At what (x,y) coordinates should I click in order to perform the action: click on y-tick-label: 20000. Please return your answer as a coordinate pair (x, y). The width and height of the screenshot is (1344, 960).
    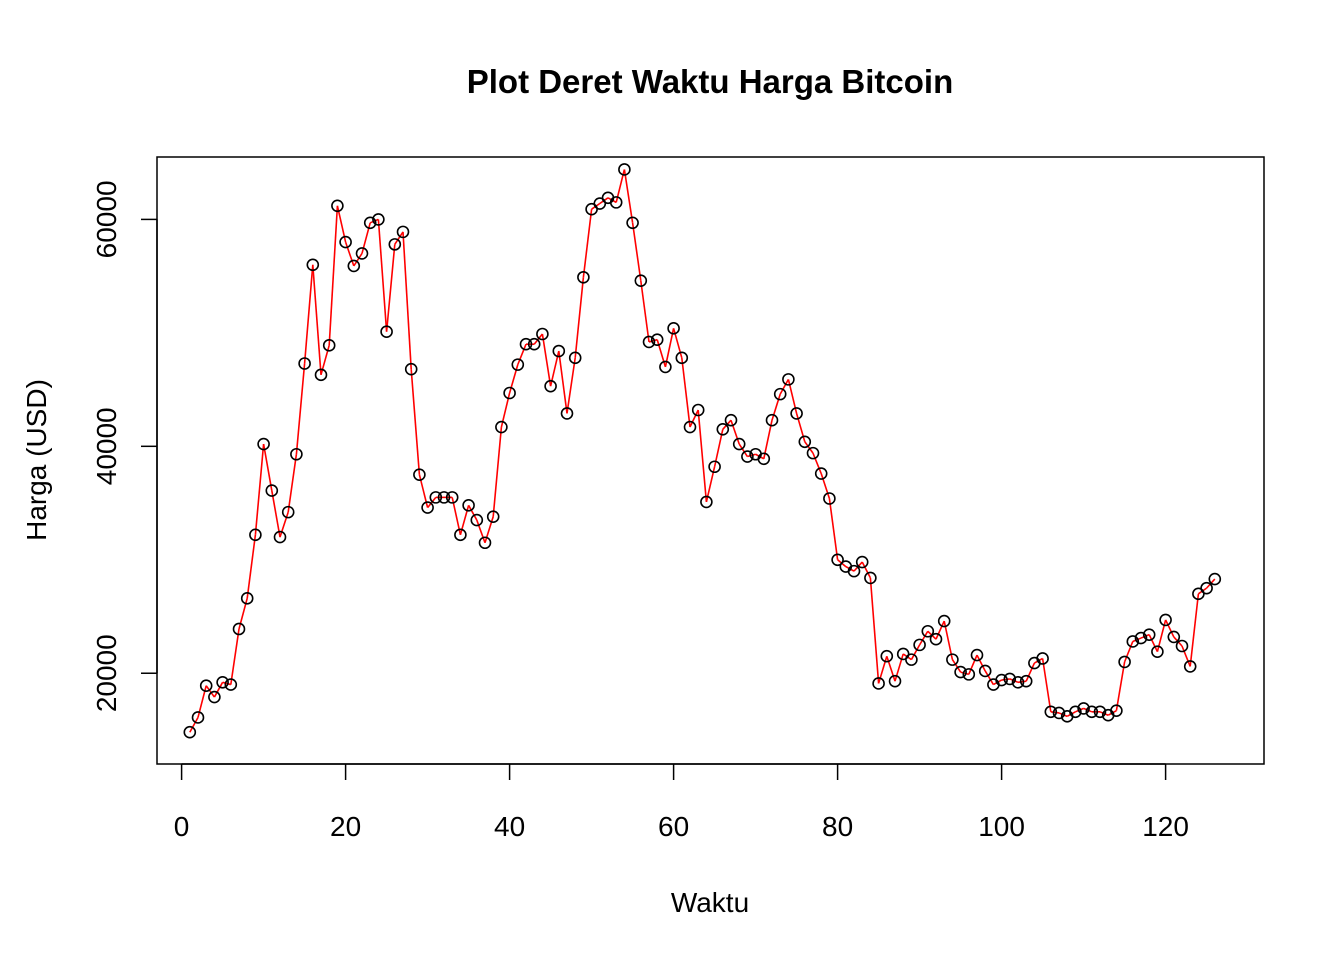
    Looking at the image, I should click on (106, 673).